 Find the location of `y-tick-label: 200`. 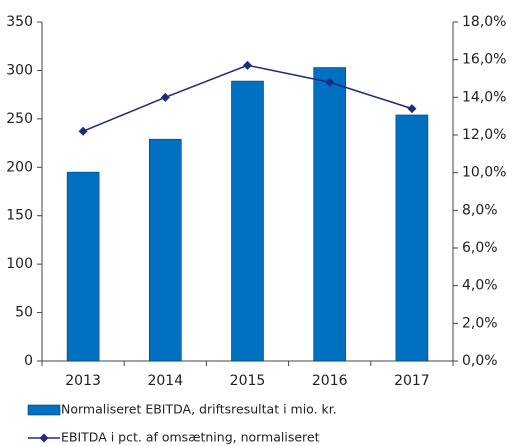

y-tick-label: 200 is located at coordinates (19, 167).